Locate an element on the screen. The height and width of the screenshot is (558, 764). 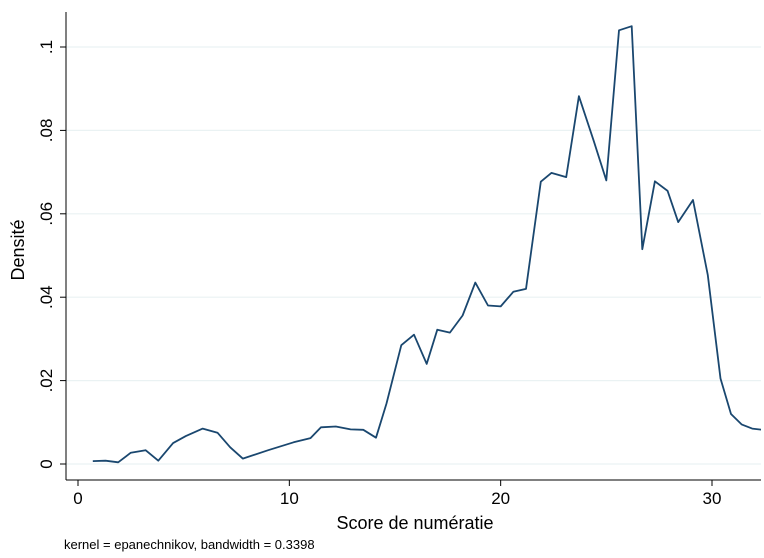
y-tick-label: .08 is located at coordinates (46, 131).